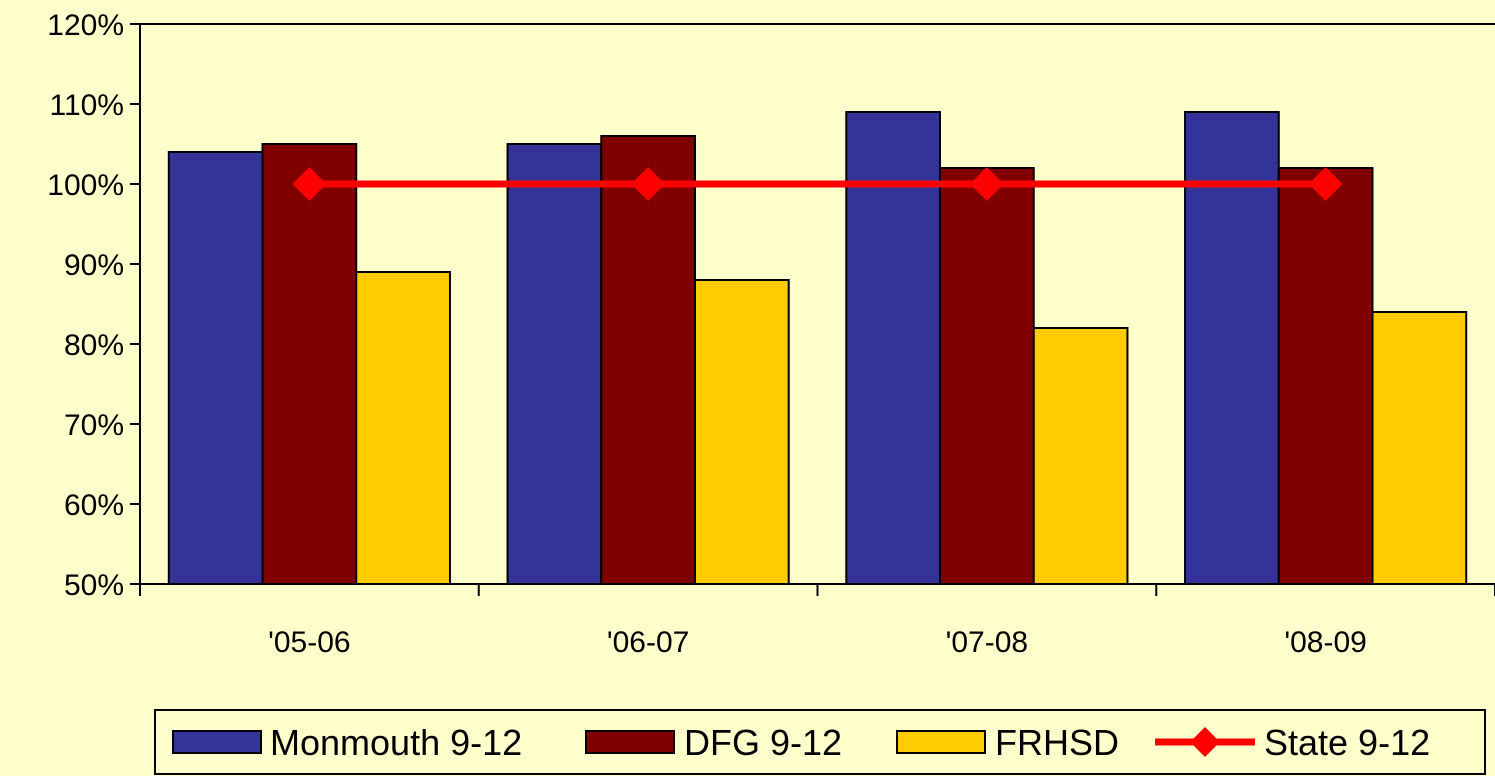 This screenshot has width=1495, height=776. What do you see at coordinates (85, 25) in the screenshot?
I see `y-tick-label: 120%` at bounding box center [85, 25].